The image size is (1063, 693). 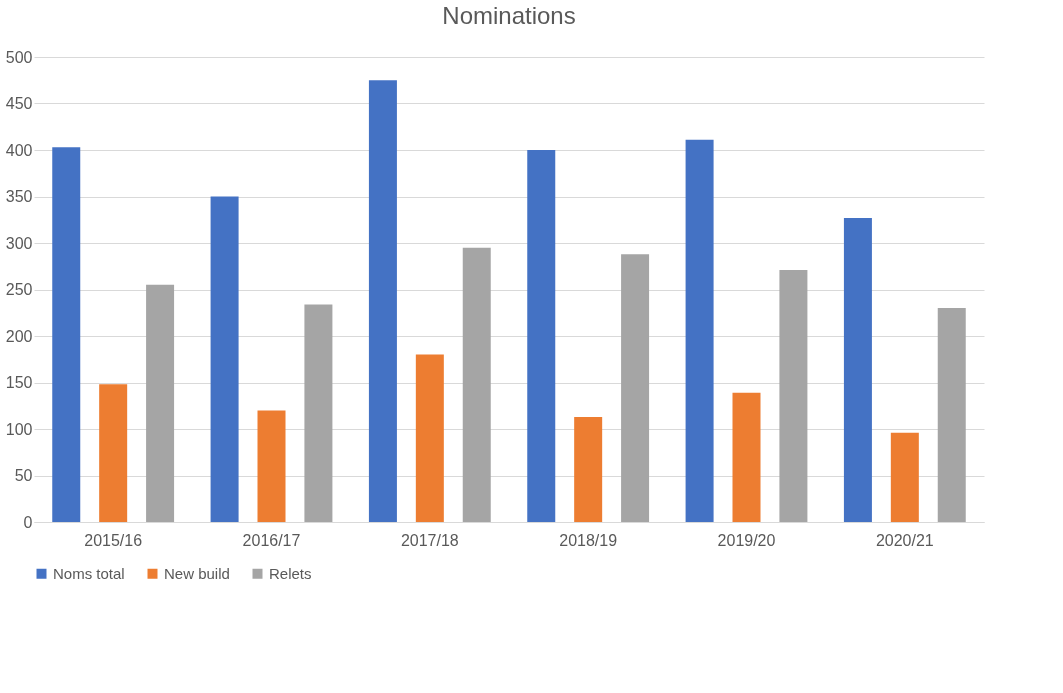 What do you see at coordinates (19, 336) in the screenshot?
I see `y-tick-label: 200` at bounding box center [19, 336].